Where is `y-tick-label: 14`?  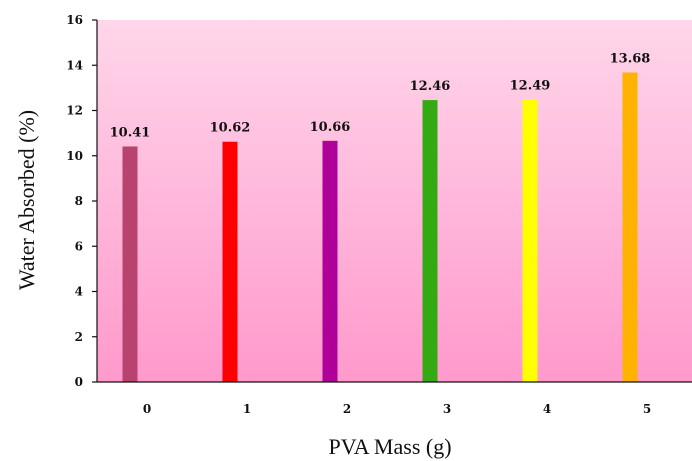
y-tick-label: 14 is located at coordinates (74, 65).